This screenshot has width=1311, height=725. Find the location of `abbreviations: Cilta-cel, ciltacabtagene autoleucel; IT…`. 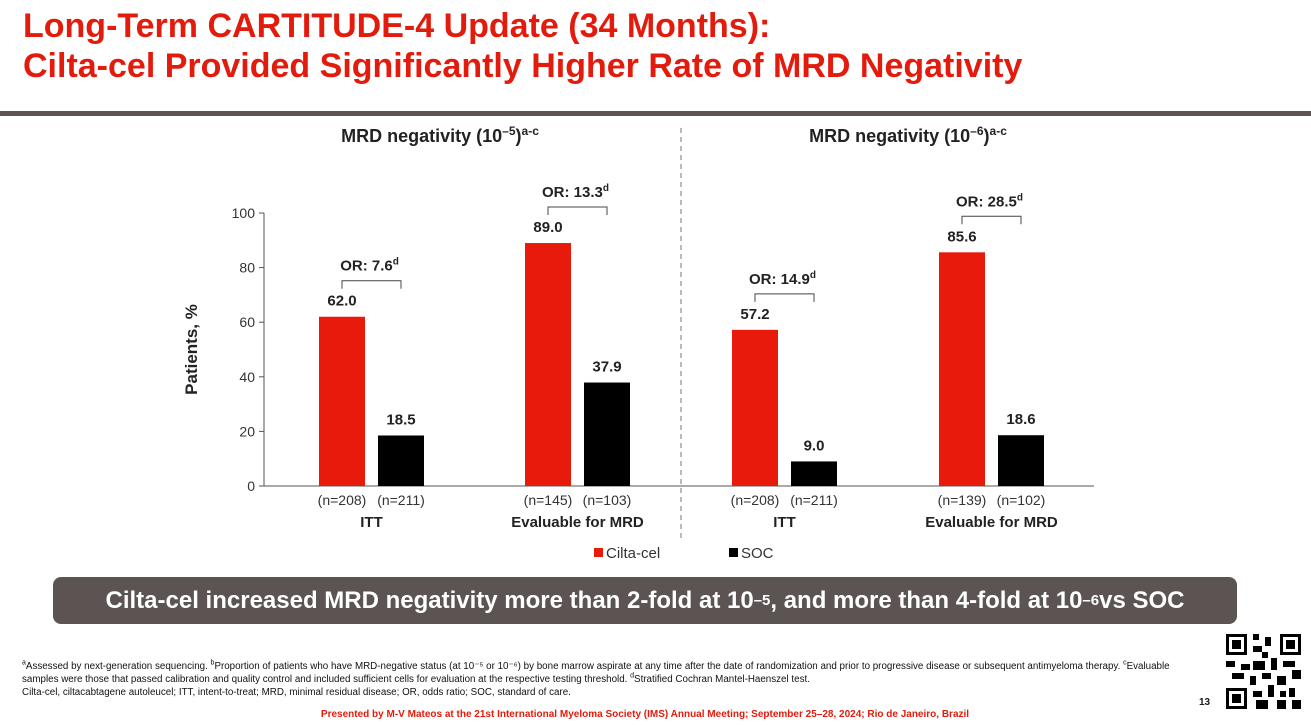

abbreviations: Cilta-cel, ciltacabtagene autoleucel; IT… is located at coordinates (296, 692).